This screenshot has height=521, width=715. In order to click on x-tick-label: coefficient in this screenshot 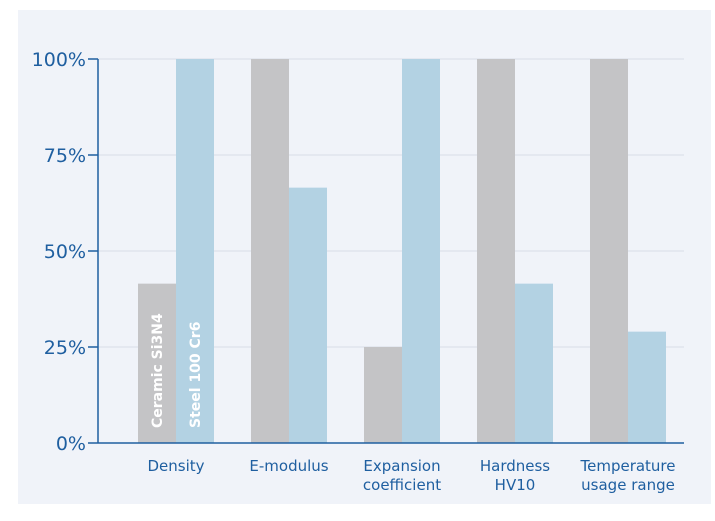, I will do `click(402, 485)`.